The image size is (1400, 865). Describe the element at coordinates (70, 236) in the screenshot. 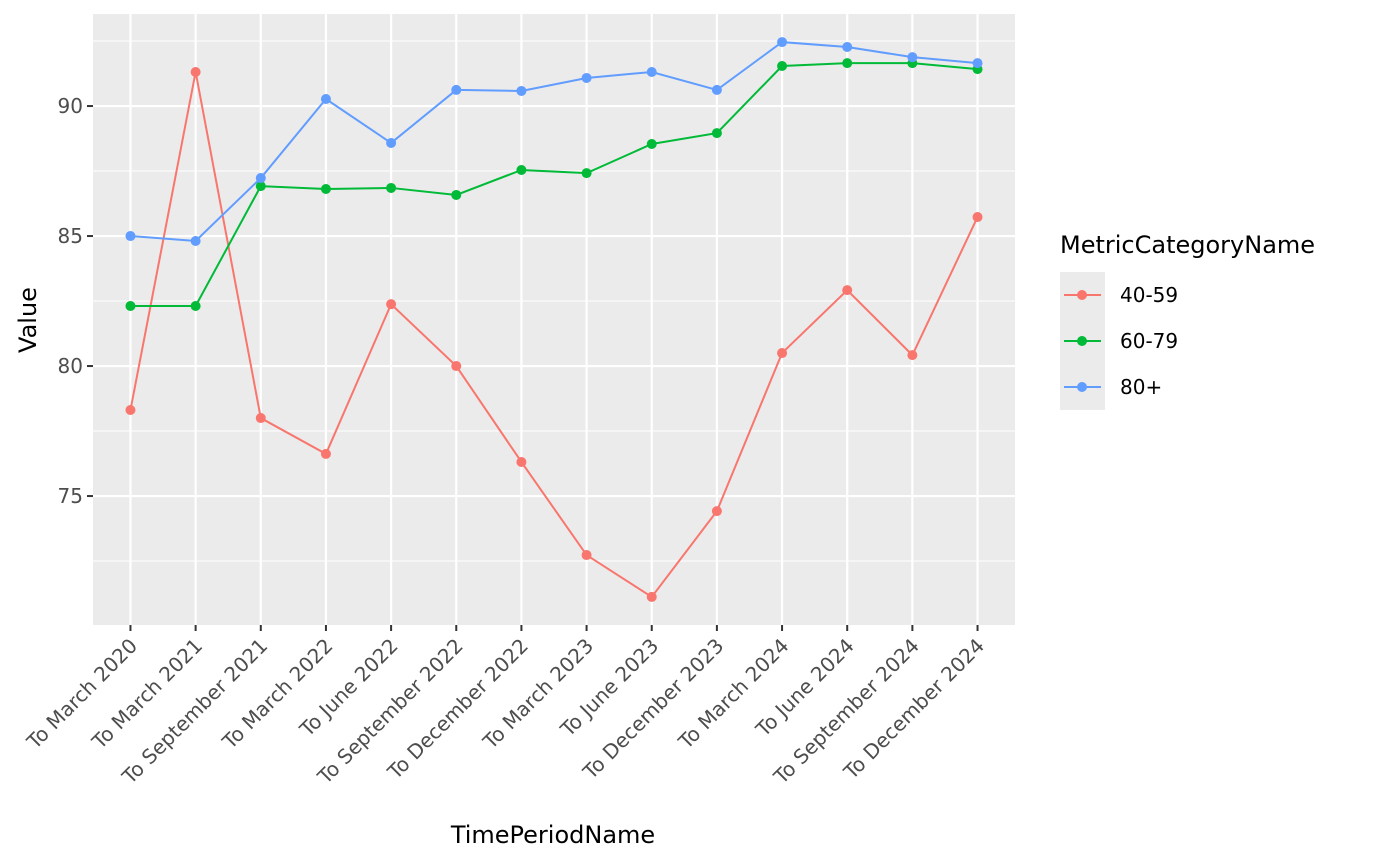

I see `y-tick-label: 85` at that location.